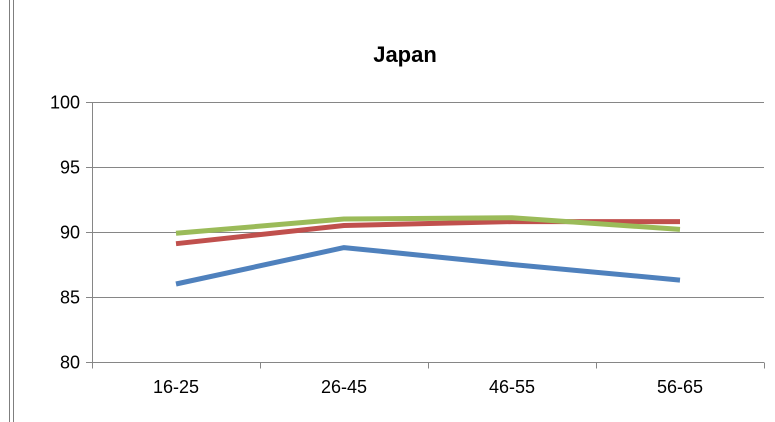  I want to click on y-tick-label: 85, so click(70, 298).